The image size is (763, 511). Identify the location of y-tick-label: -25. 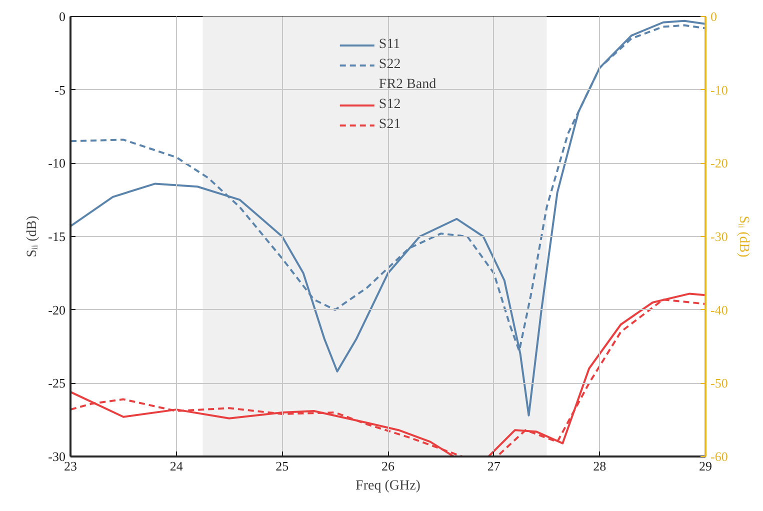
(57, 383).